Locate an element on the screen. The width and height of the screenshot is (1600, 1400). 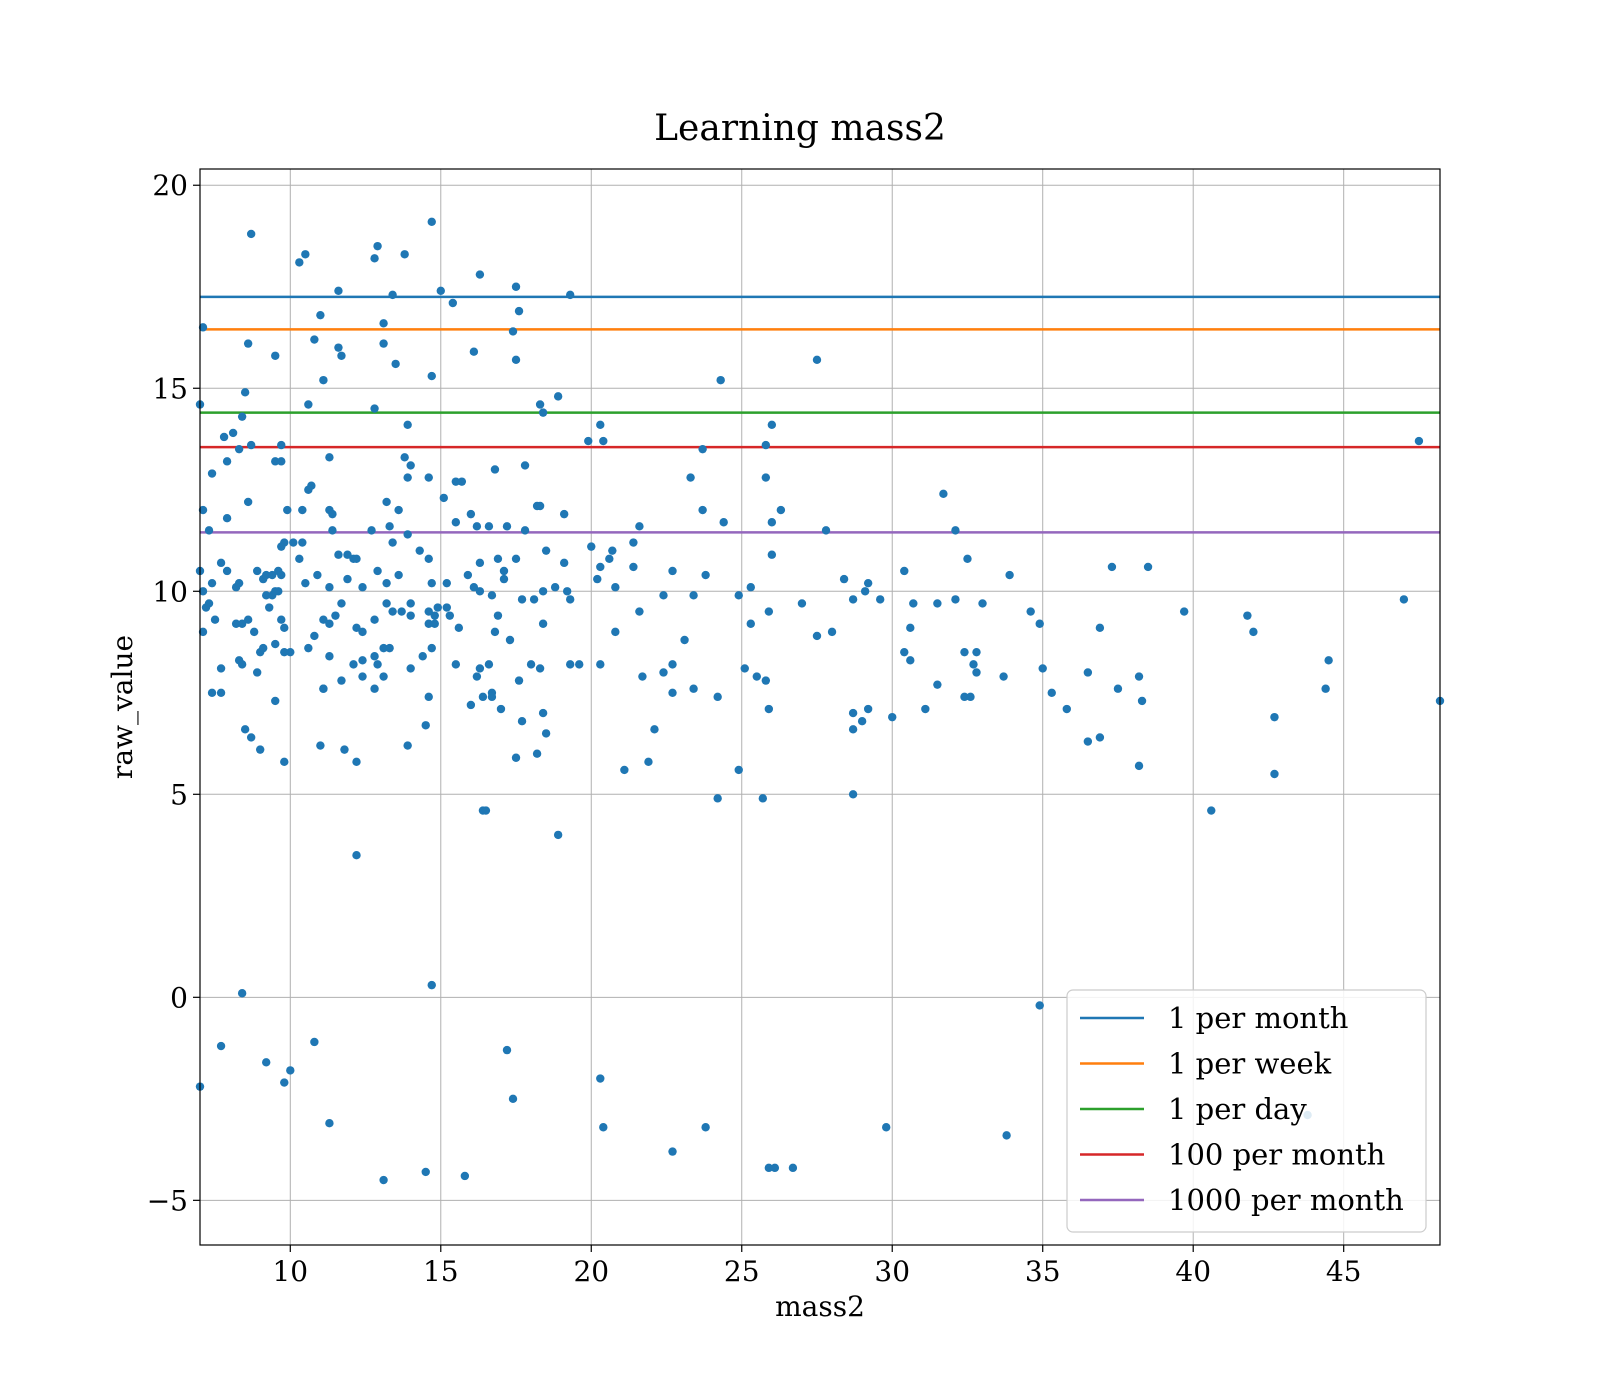
legend-box is located at coordinates (1246, 1111).